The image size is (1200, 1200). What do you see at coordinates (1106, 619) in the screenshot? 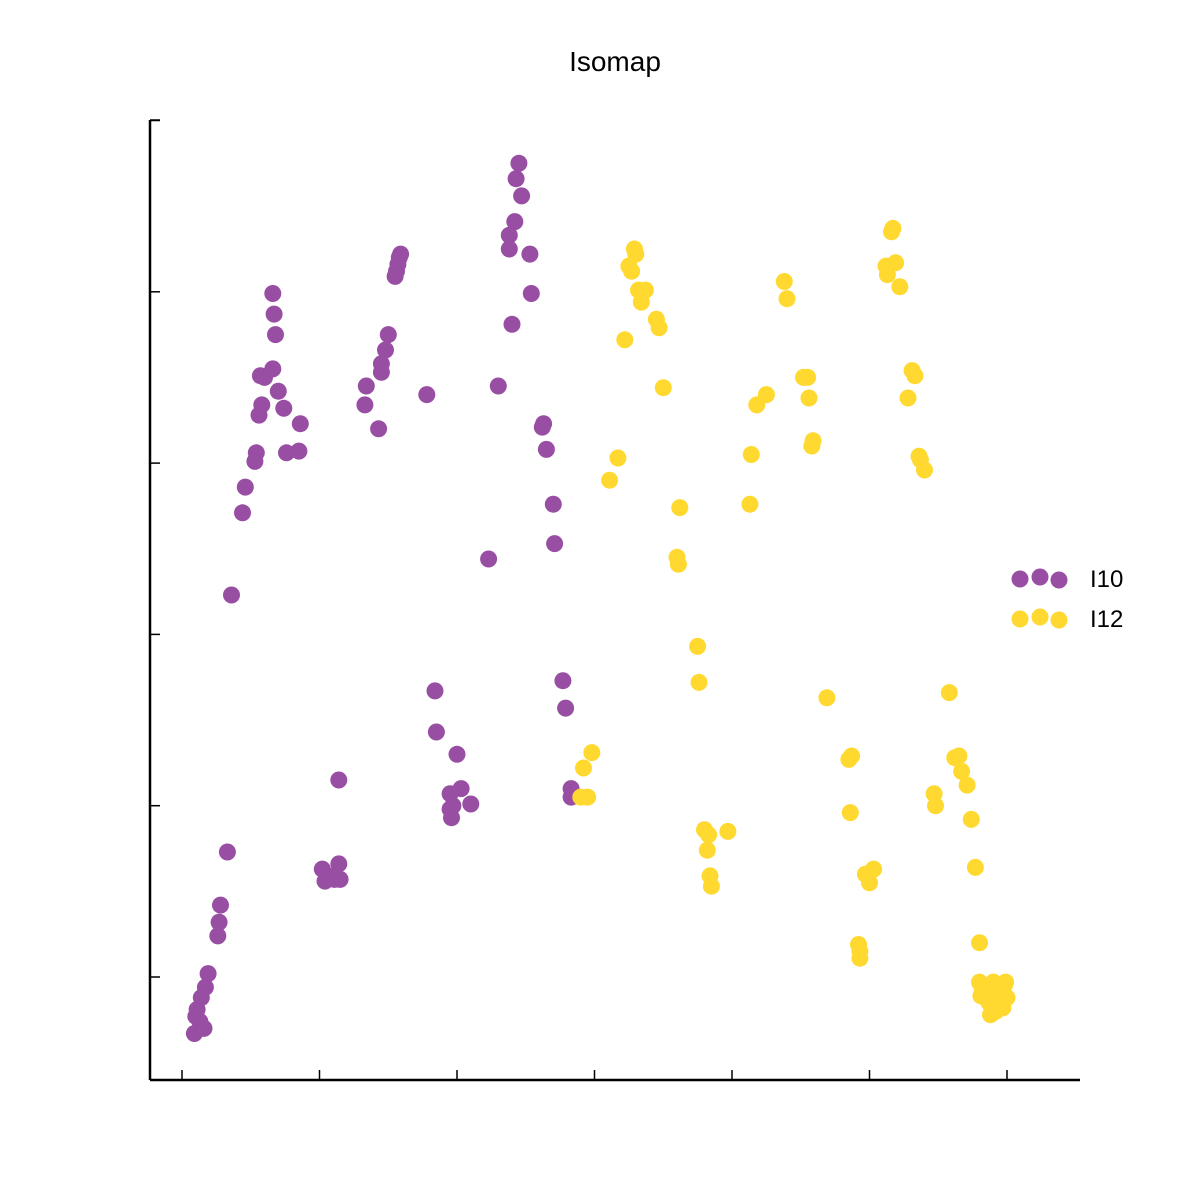
I see `legend-label: I12` at bounding box center [1106, 619].